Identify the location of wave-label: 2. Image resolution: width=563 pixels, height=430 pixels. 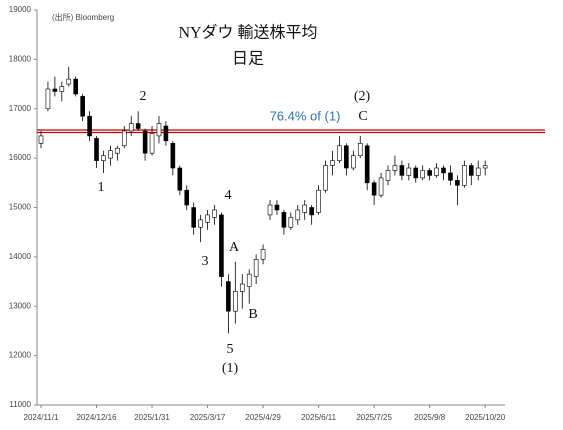
(143, 96).